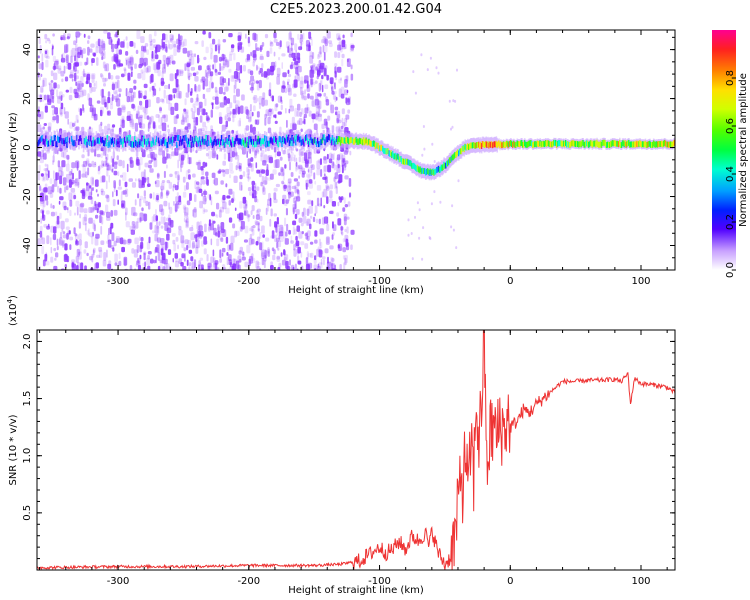  What do you see at coordinates (743, 150) in the screenshot?
I see `colorbar-label: Normalized spectral amplitude` at bounding box center [743, 150].